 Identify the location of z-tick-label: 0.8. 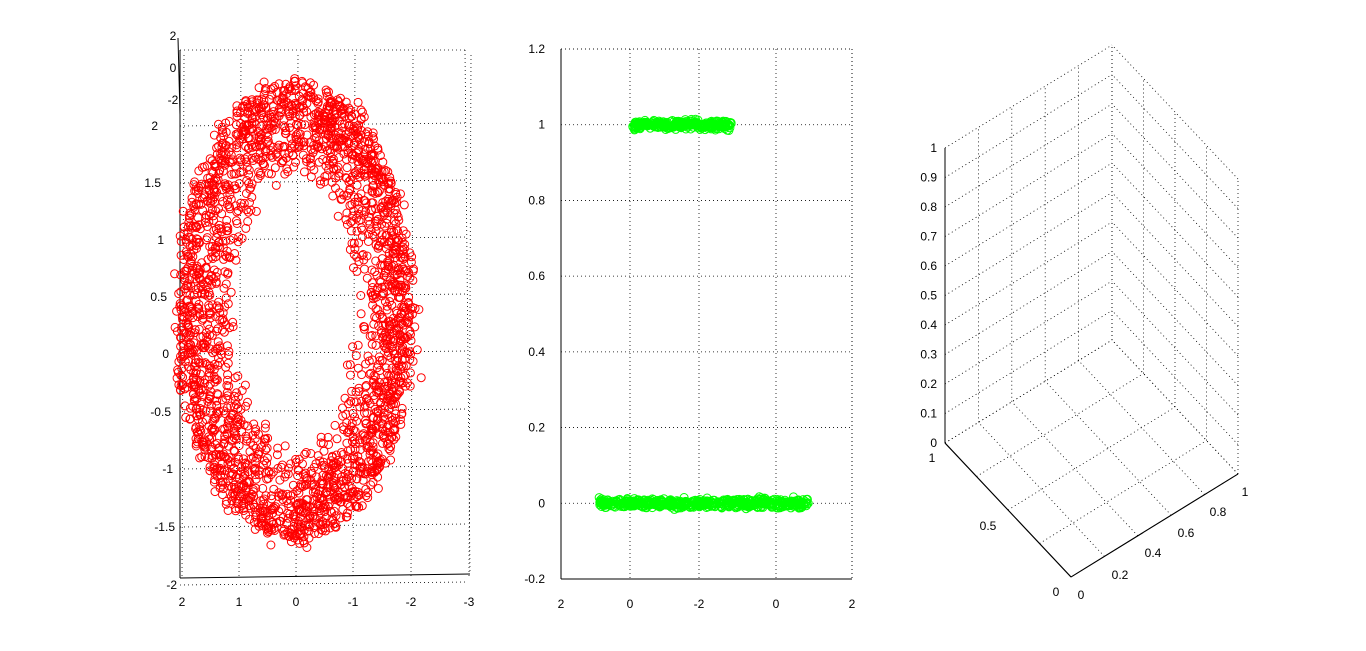
(928, 207).